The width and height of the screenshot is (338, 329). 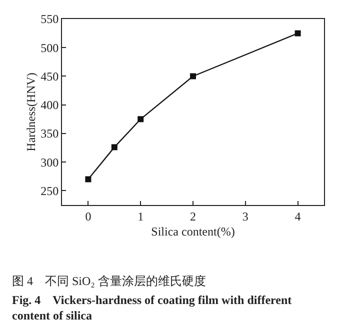 What do you see at coordinates (141, 216) in the screenshot?
I see `x-tick-label: 1` at bounding box center [141, 216].